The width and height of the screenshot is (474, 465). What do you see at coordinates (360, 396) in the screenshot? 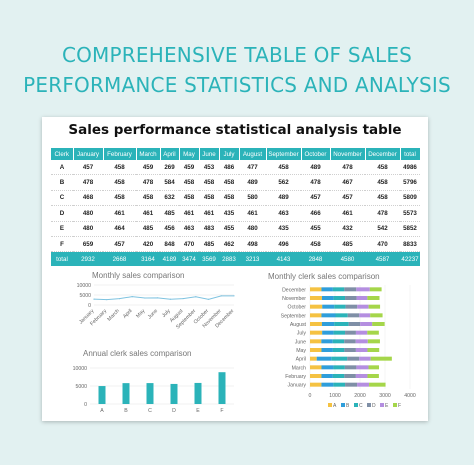
I see `x-tick-label: 2000` at bounding box center [360, 396].